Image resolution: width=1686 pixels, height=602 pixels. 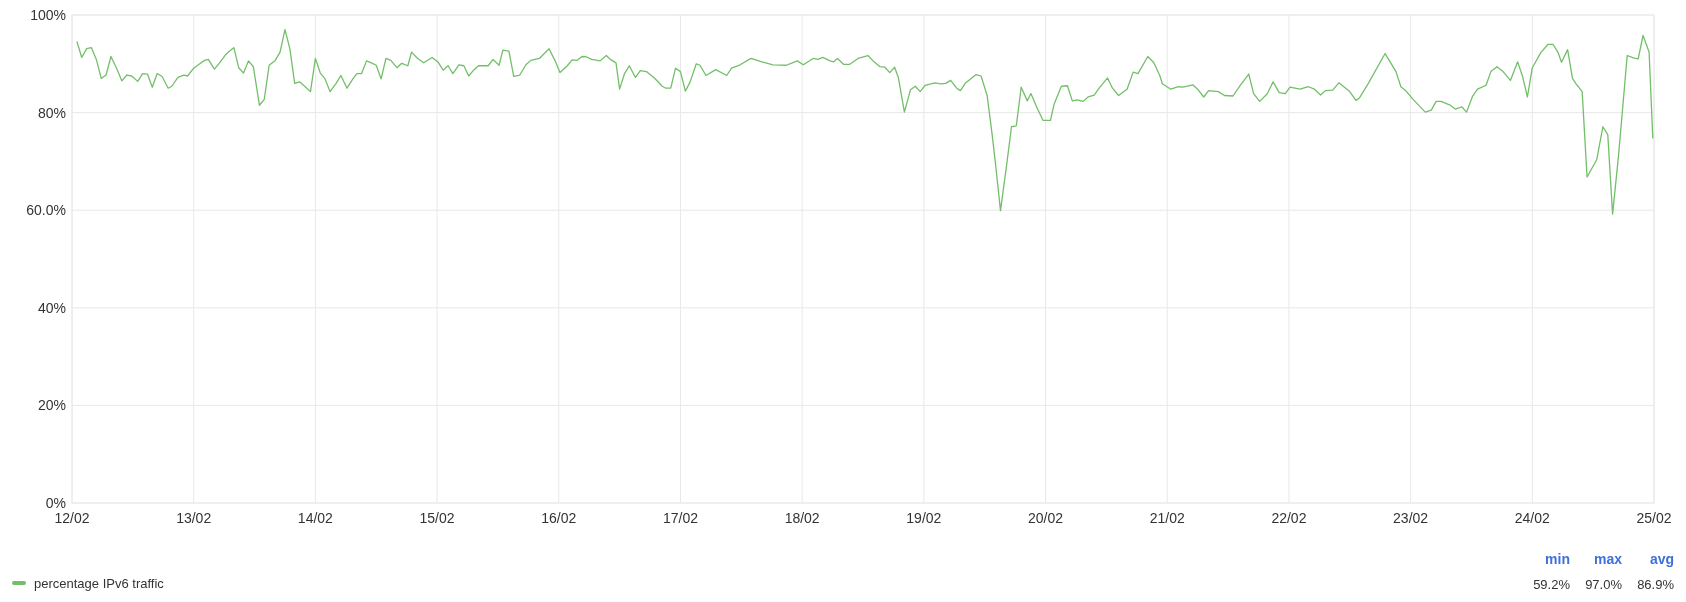 What do you see at coordinates (99, 583) in the screenshot?
I see `legend-label: percentage IPv6 traffic` at bounding box center [99, 583].